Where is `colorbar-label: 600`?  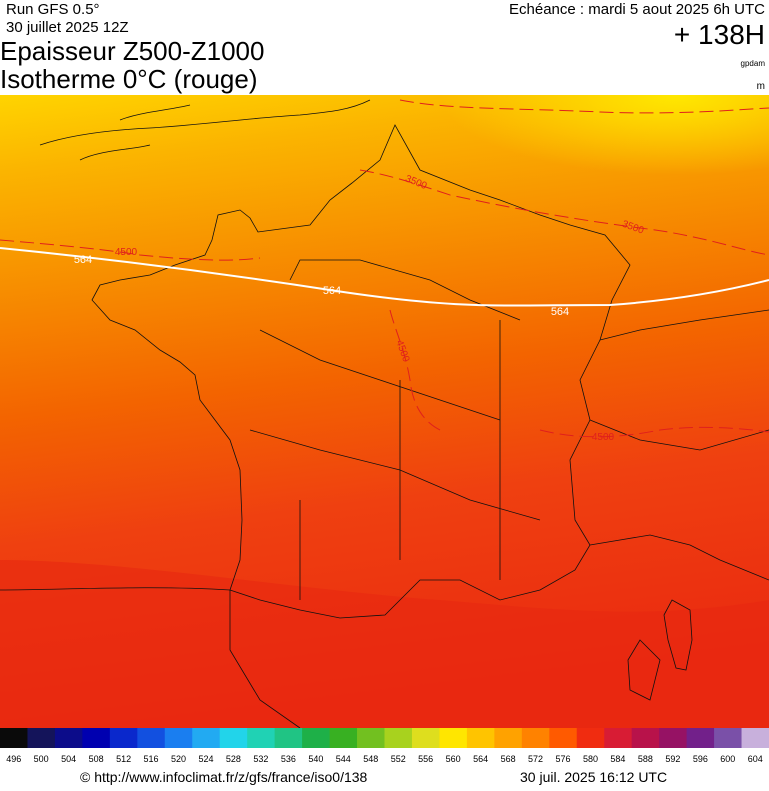
colorbar-label: 600 is located at coordinates (727, 759).